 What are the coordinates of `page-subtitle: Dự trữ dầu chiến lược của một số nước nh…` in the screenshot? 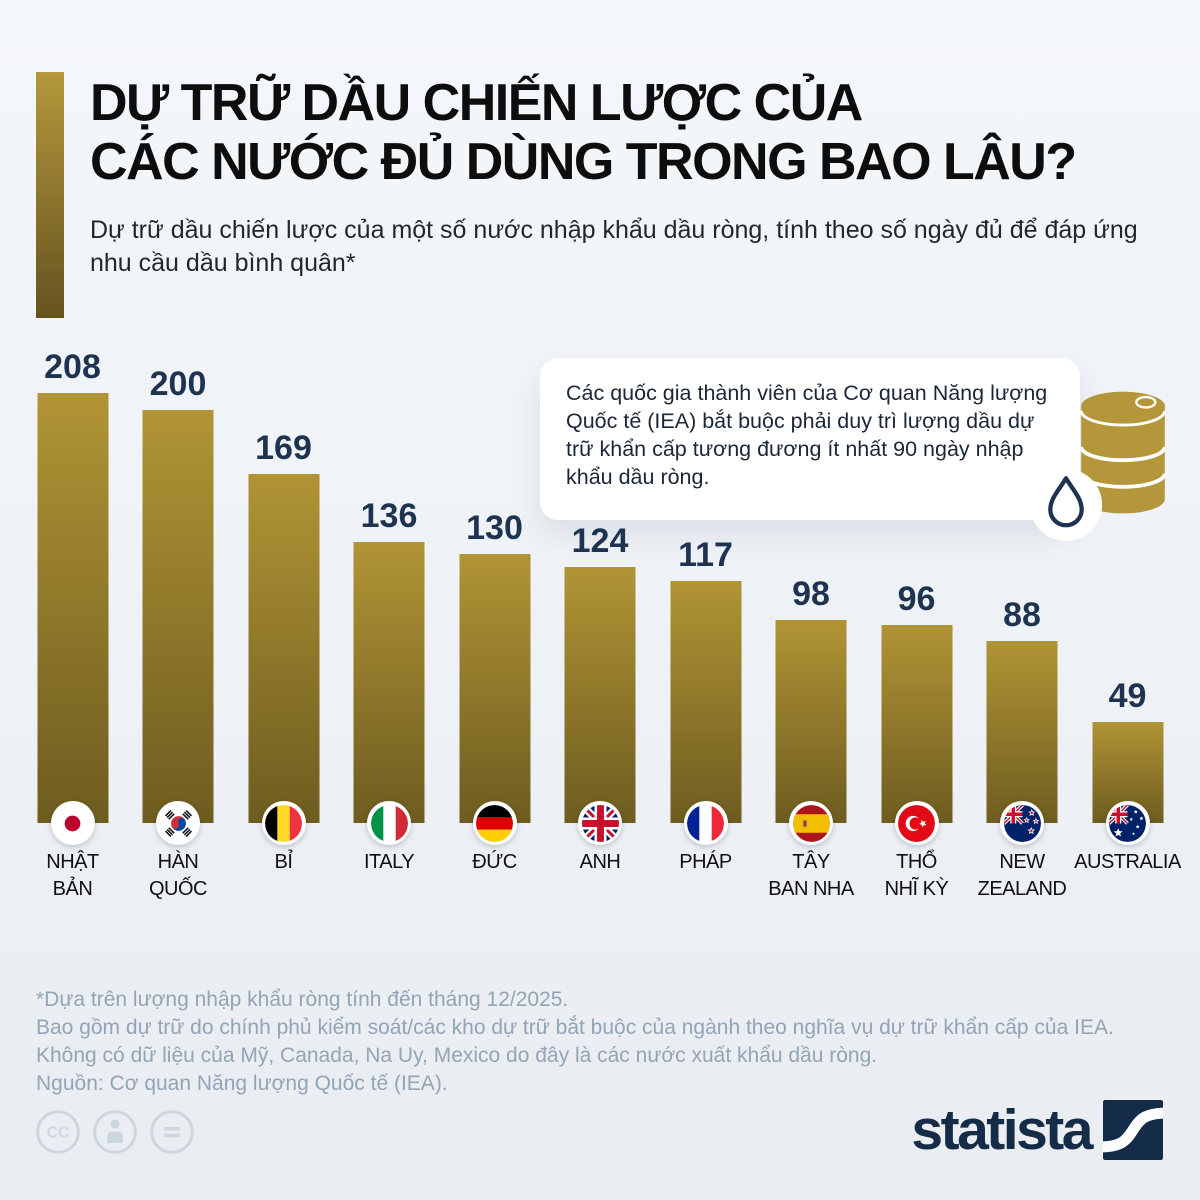 It's located at (614, 246).